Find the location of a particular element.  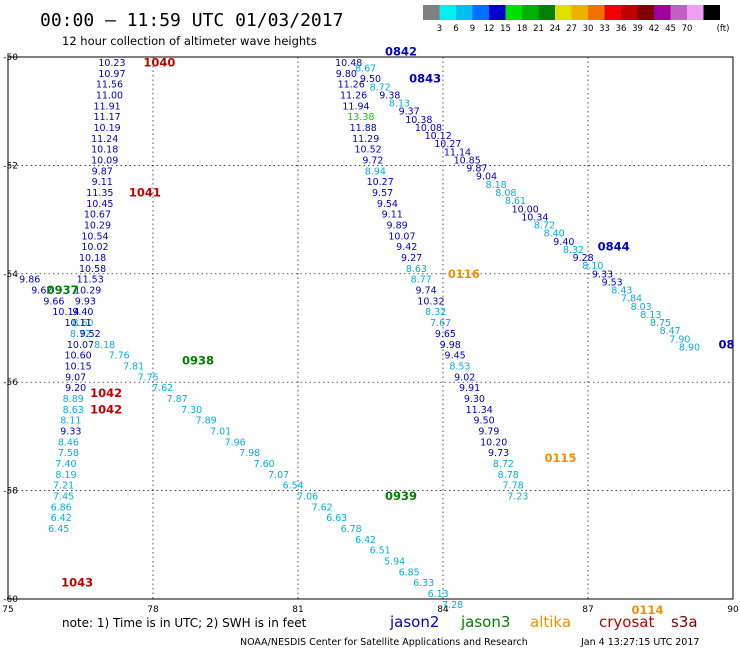

scale-tick-label: 15 is located at coordinates (505, 29).